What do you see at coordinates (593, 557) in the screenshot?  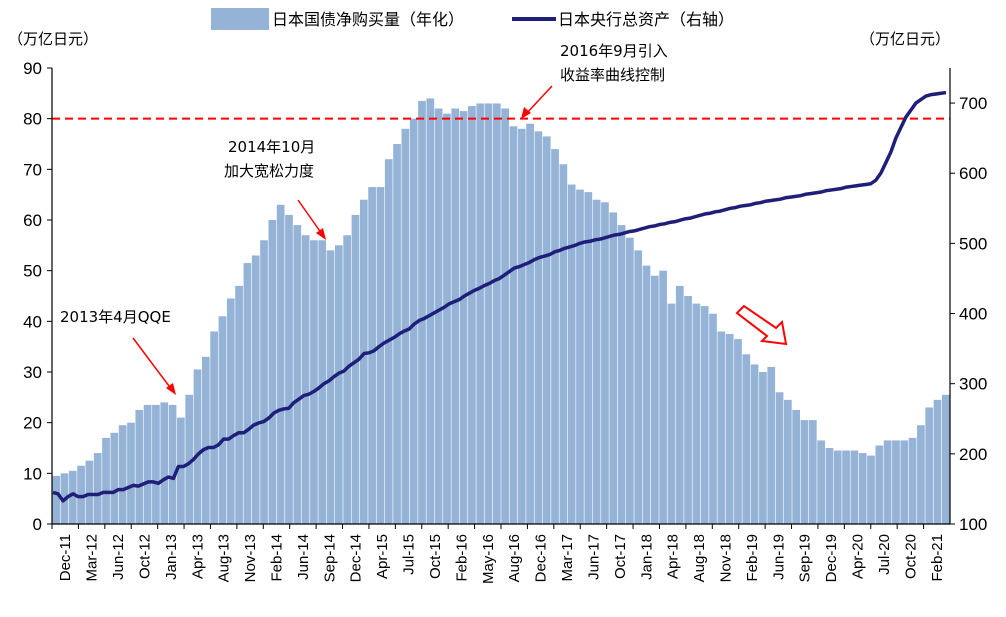 I see `x-tick-label: Jun-17` at bounding box center [593, 557].